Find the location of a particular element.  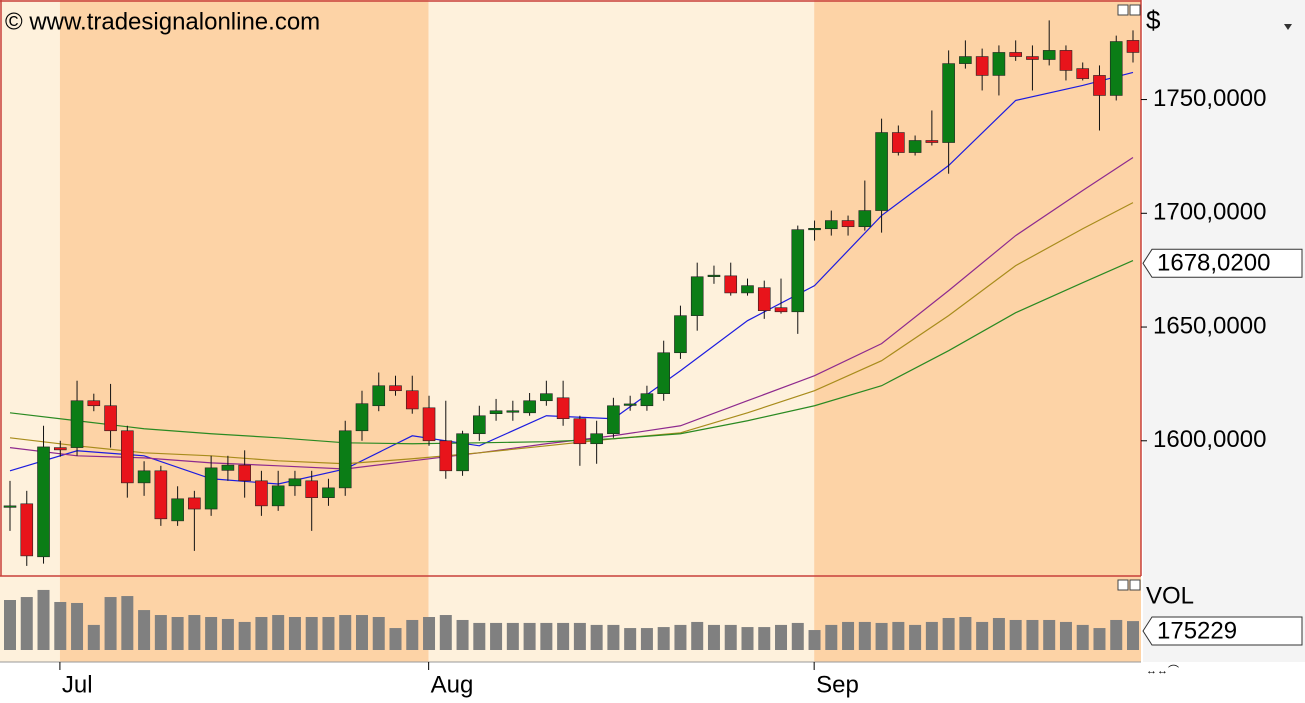

y-tick-label: 1650,0000 is located at coordinates (1209, 325).